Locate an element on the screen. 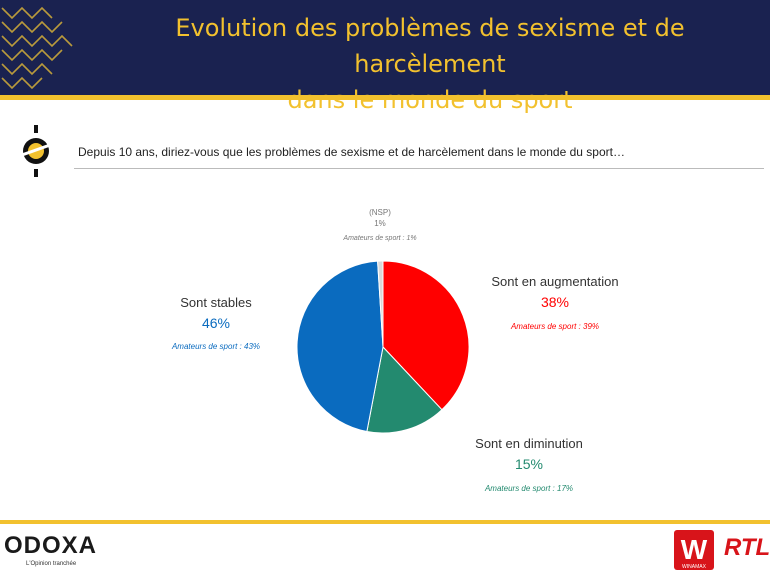 This screenshot has height=574, width=770. nsp-label: (NSP) is located at coordinates (380, 212).